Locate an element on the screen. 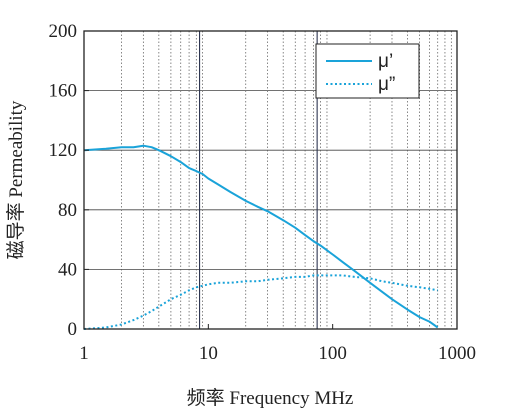  y-tick-label: 40 is located at coordinates (67, 269).